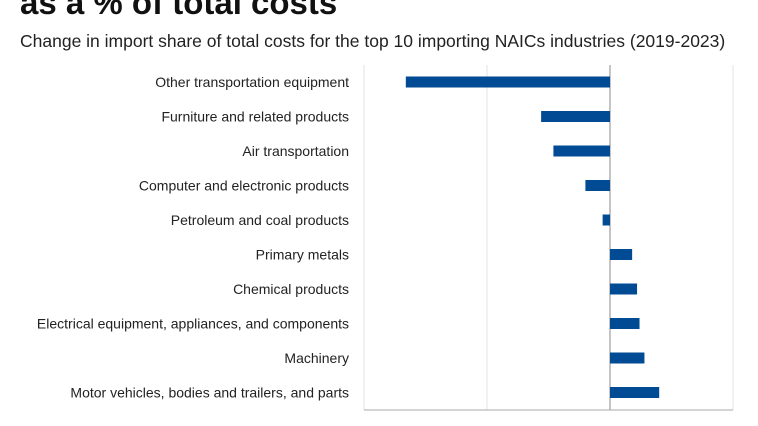 The height and width of the screenshot is (426, 758). I want to click on category-label: Primary metals, so click(302, 255).